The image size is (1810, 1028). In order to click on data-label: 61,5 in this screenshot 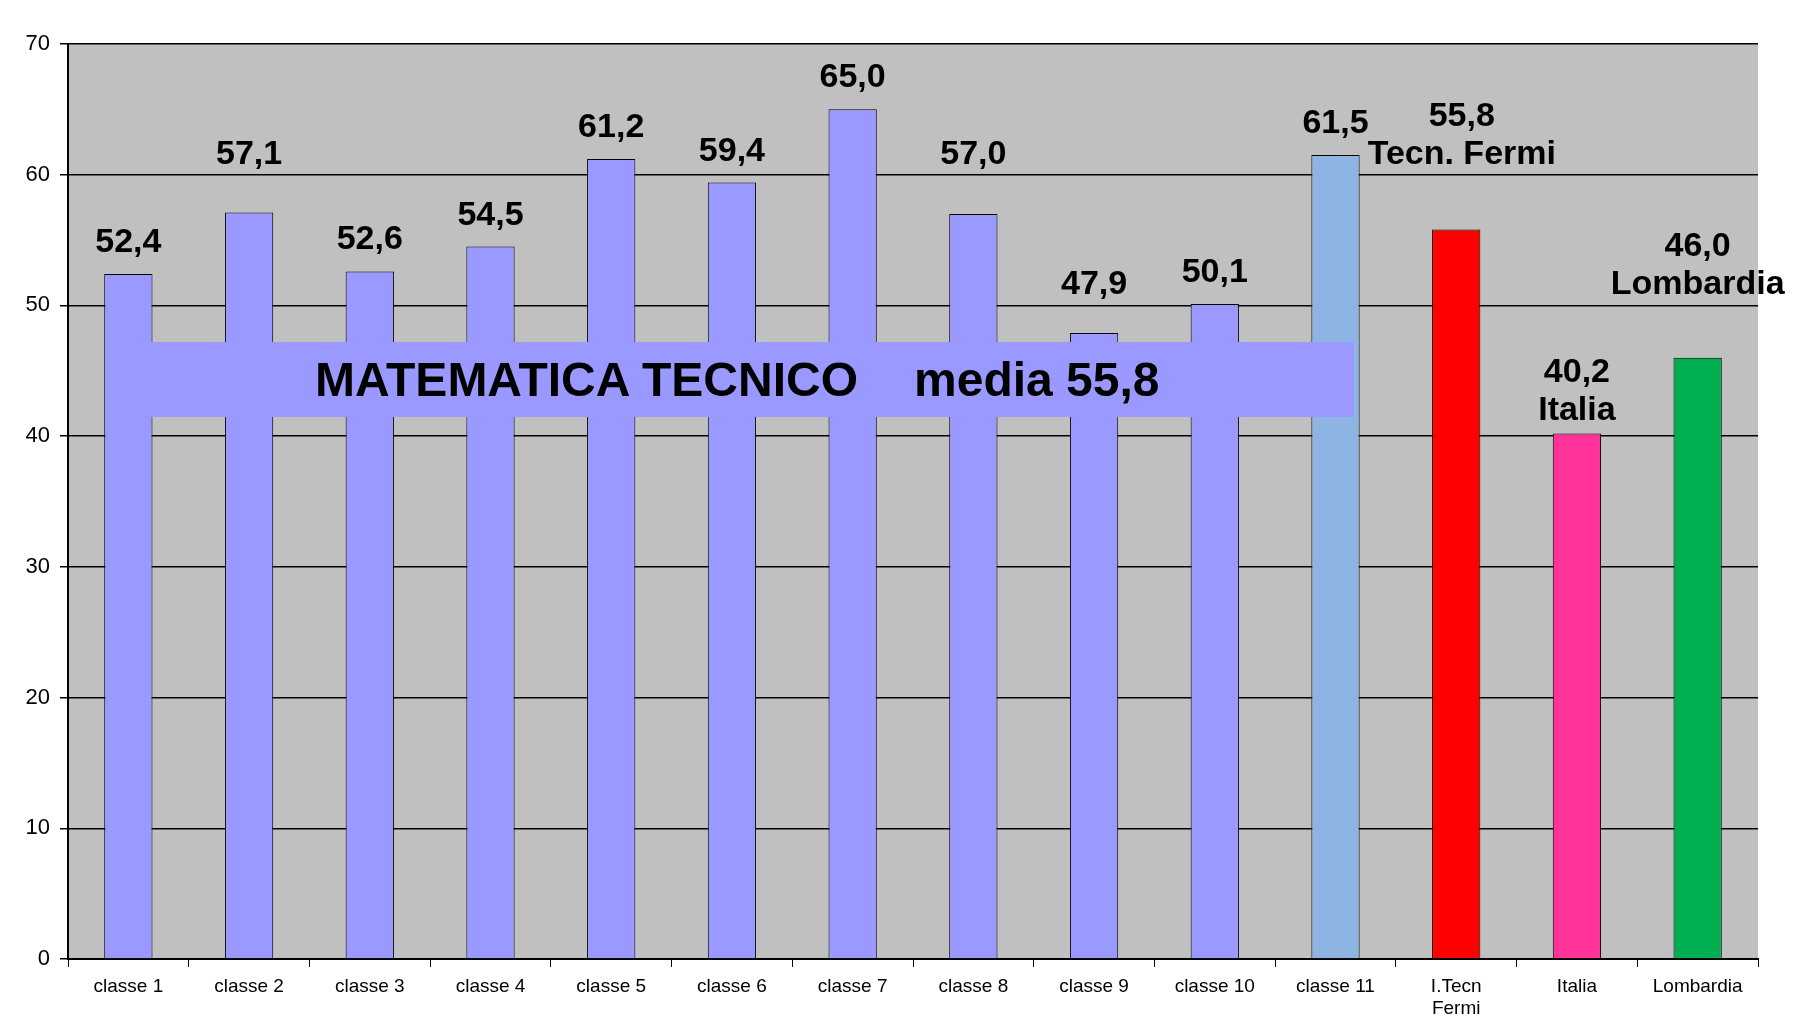, I will do `click(1335, 121)`.